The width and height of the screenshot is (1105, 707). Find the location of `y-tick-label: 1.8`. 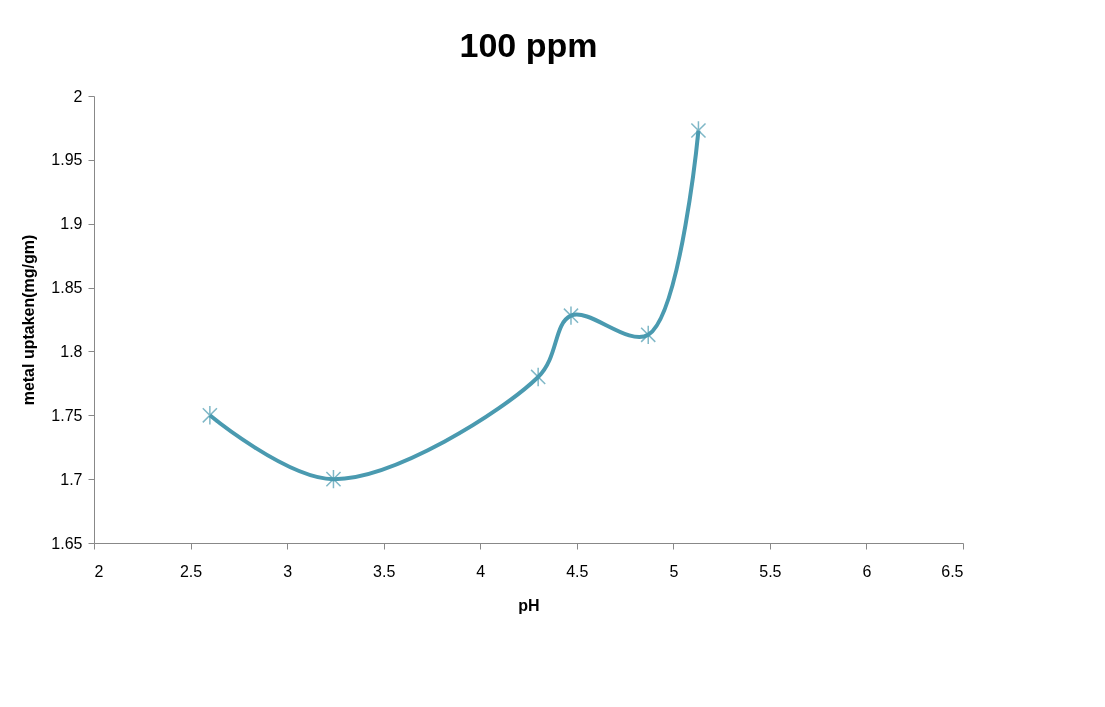

y-tick-label: 1.8 is located at coordinates (71, 351).